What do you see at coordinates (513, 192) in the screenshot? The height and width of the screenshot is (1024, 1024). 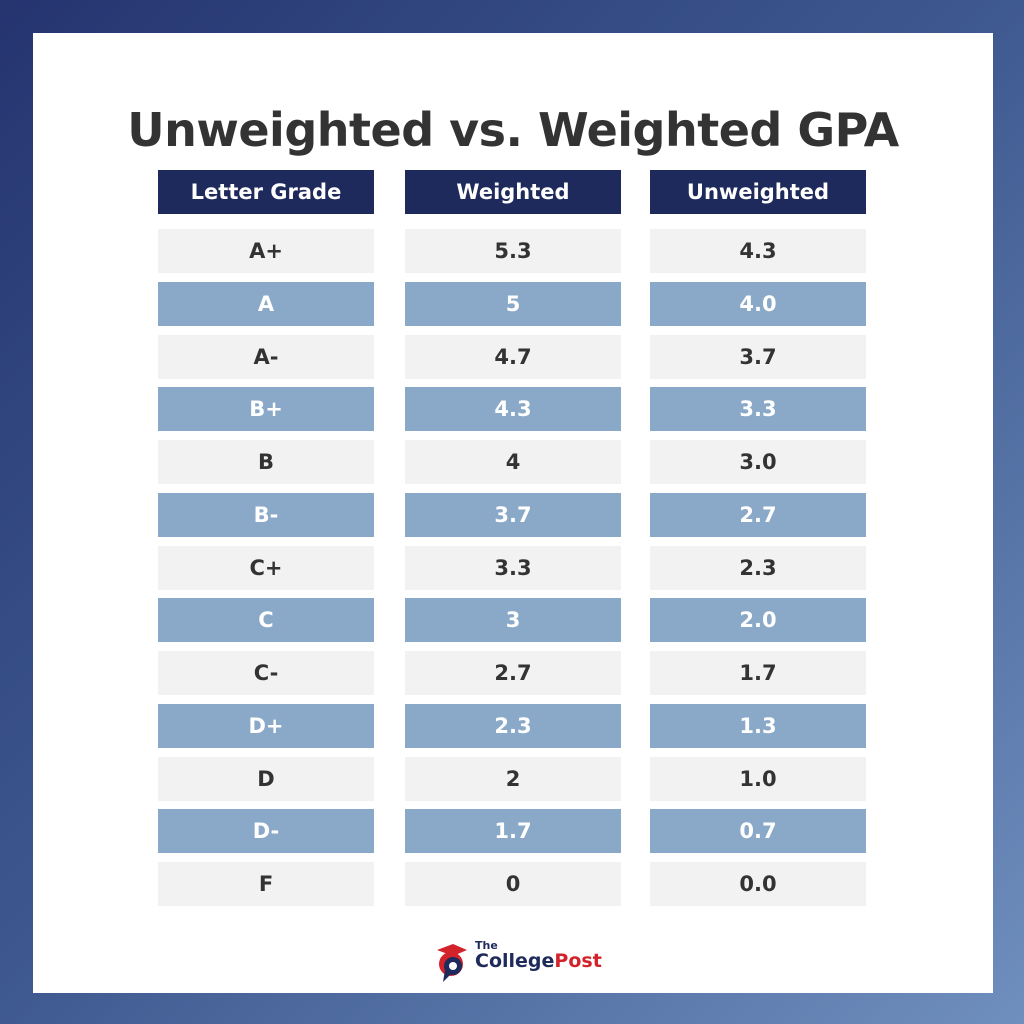 I see `column-header: Weighted` at bounding box center [513, 192].